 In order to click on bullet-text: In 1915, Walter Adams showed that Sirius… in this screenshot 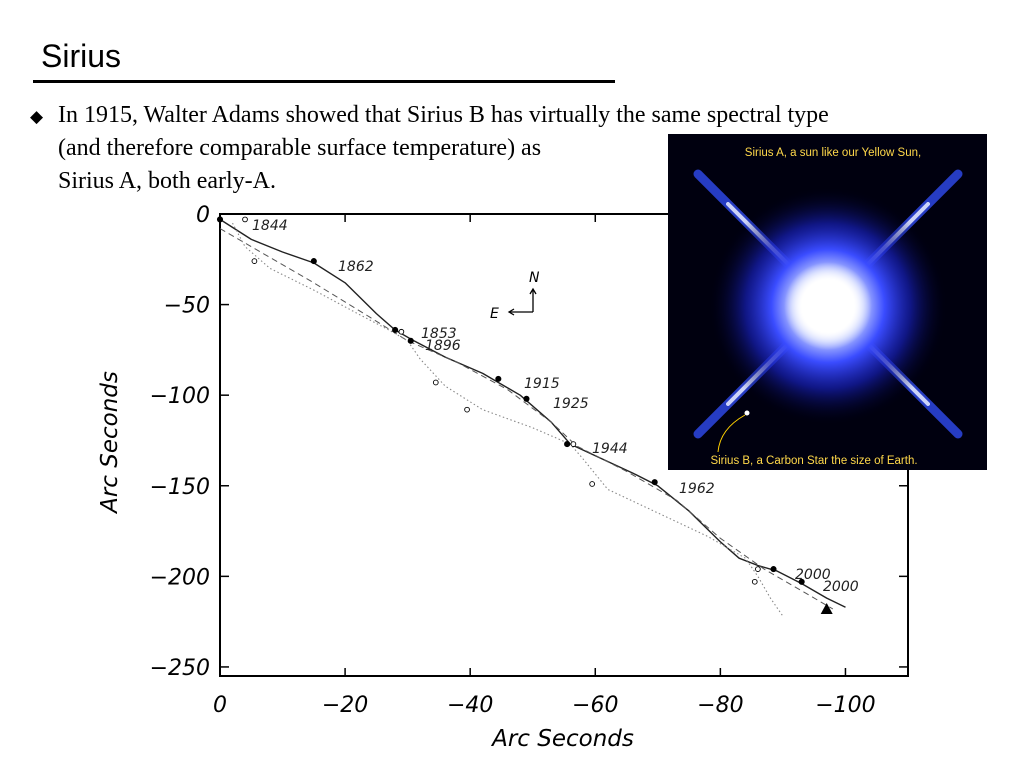, I will do `click(523, 148)`.